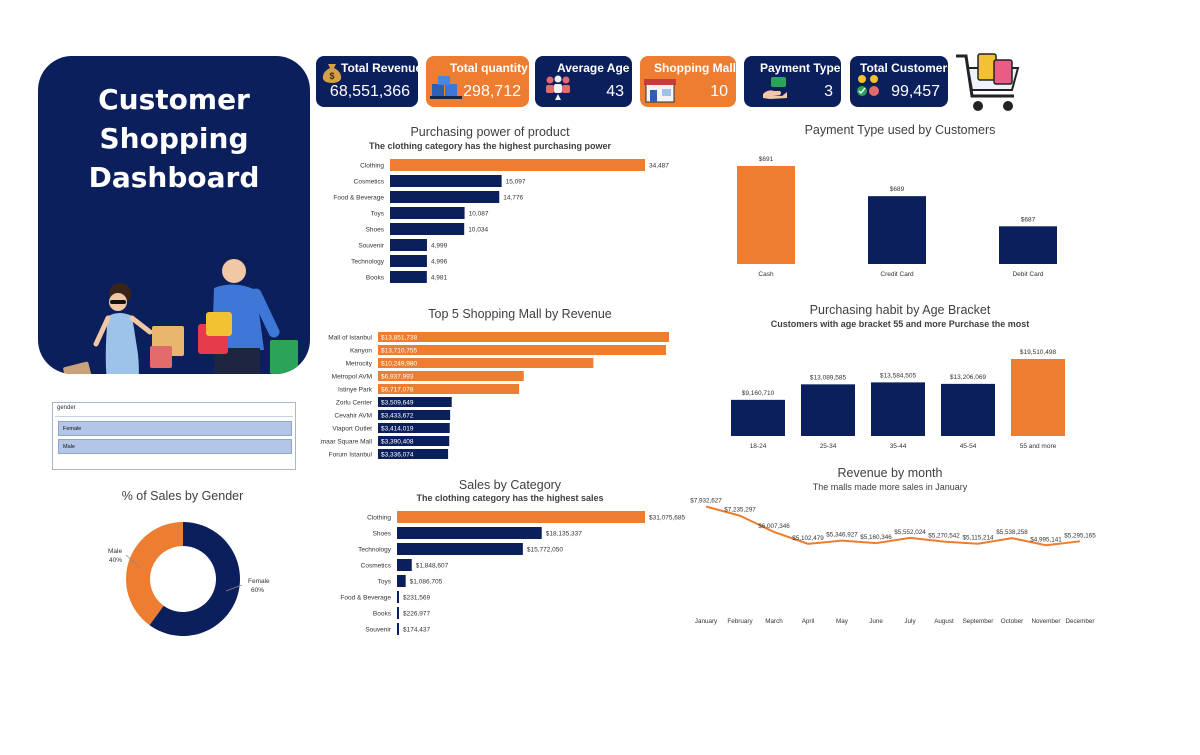  I want to click on data-label: $687, so click(1028, 219).